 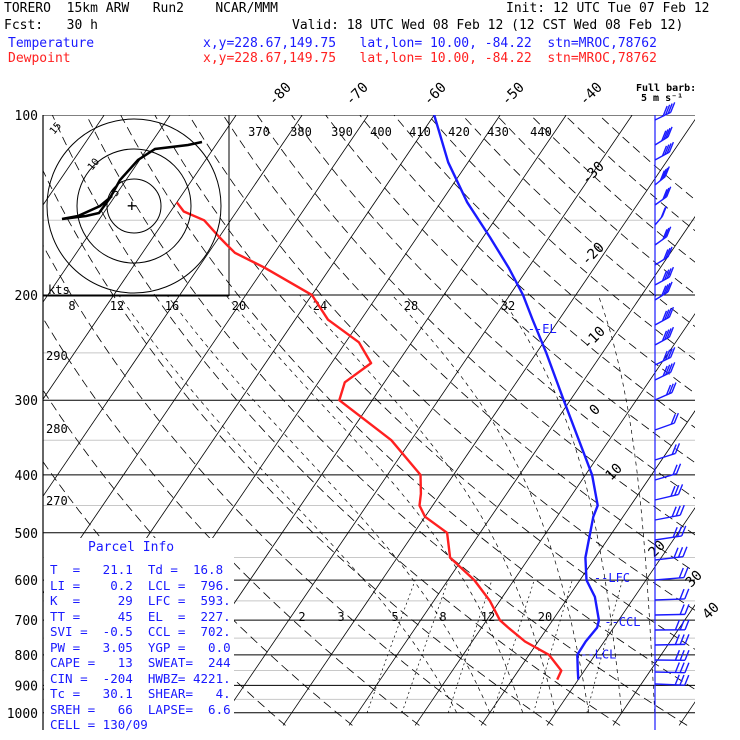 I want to click on isotherm-label: 40, so click(x=711, y=611).